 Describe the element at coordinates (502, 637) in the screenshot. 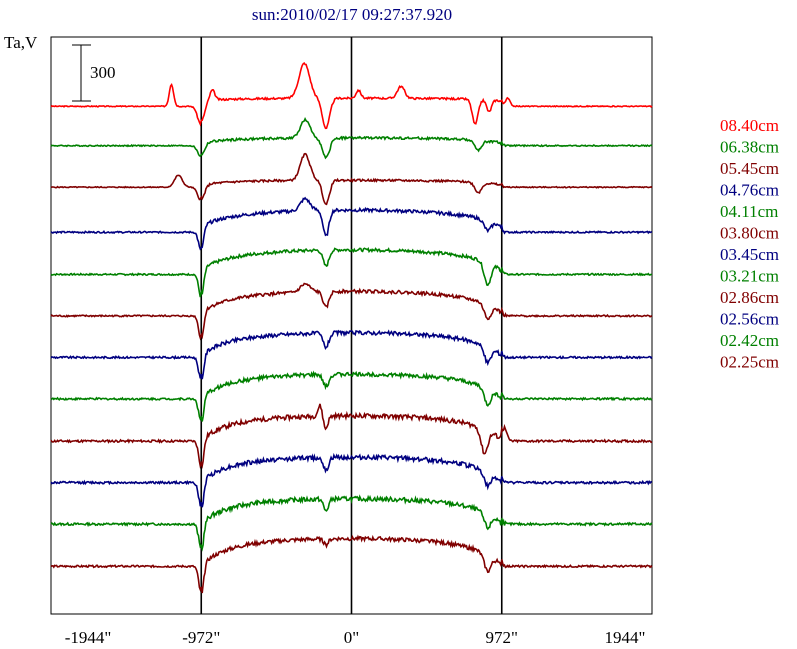

I see `x-tick-label-3: 972"` at that location.